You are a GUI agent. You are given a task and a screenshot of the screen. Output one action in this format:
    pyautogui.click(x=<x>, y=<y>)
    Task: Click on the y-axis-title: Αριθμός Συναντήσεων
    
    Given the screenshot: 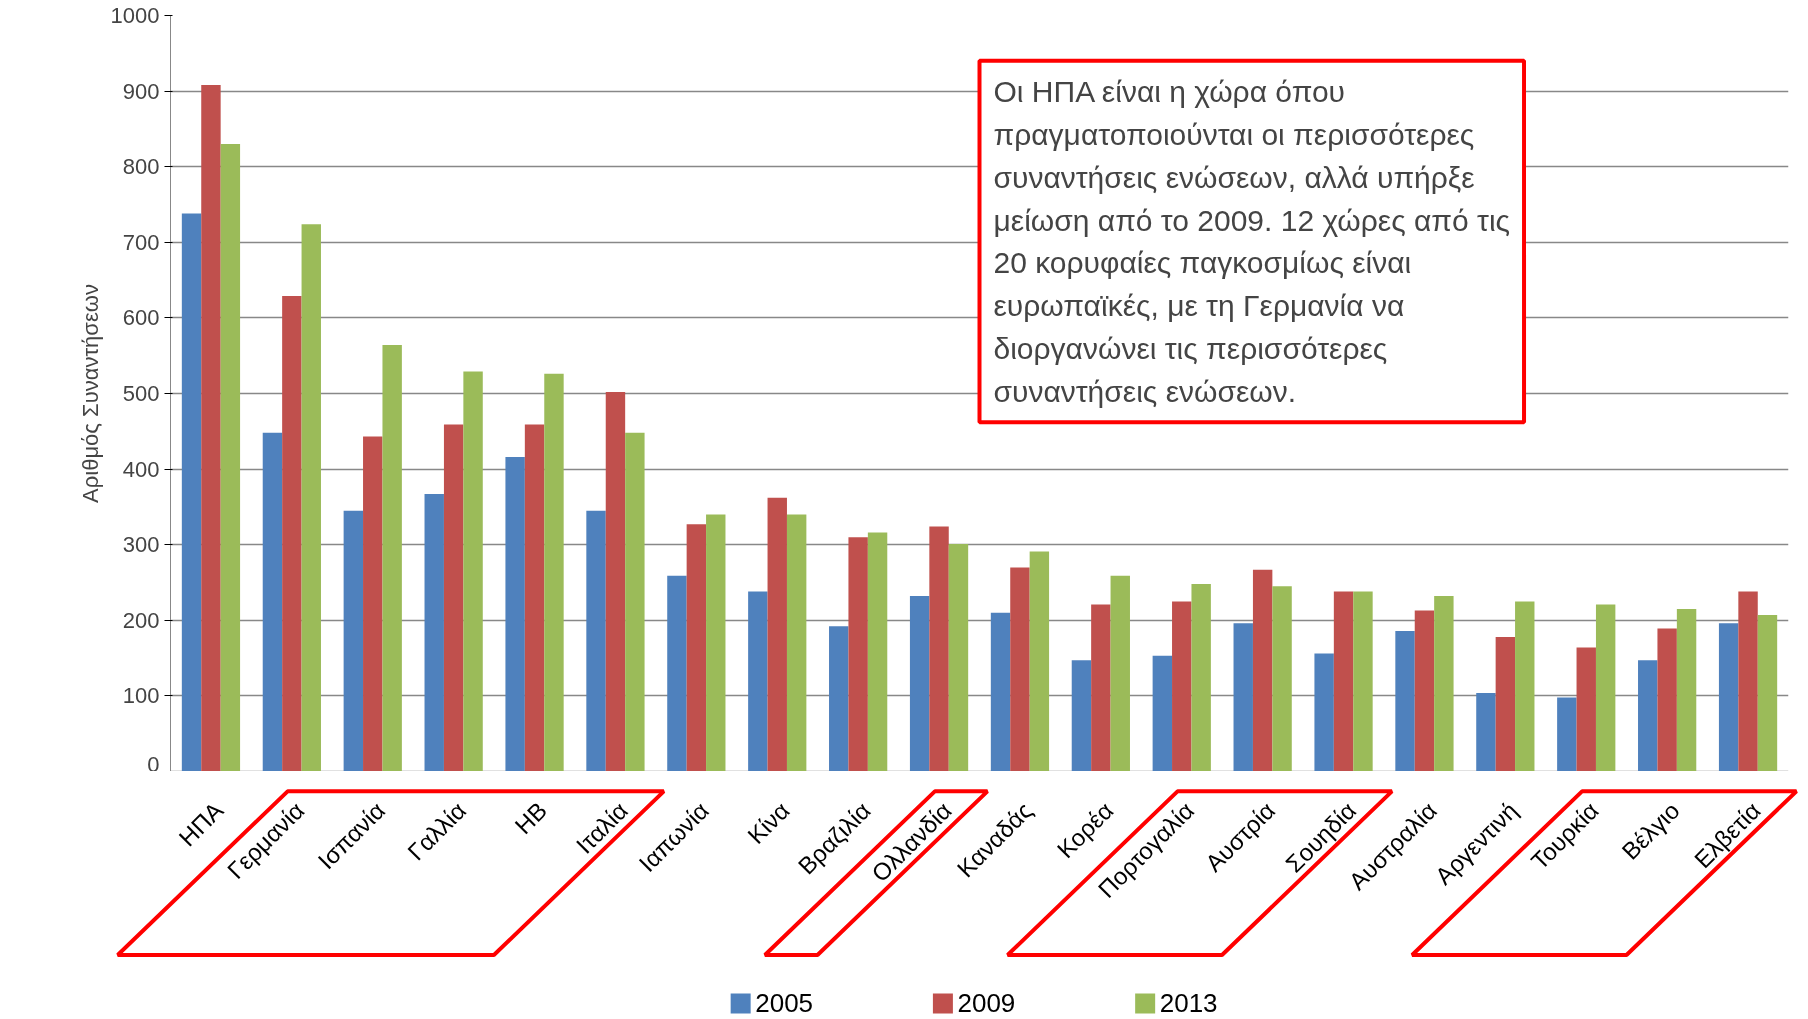 What is the action you would take?
    pyautogui.click(x=90, y=393)
    